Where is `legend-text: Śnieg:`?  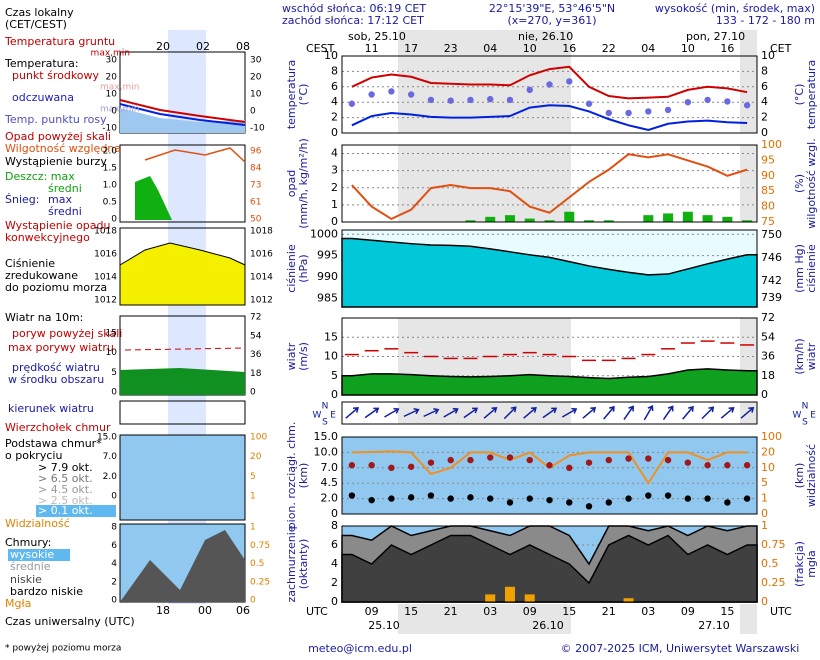
legend-text: Śnieg: is located at coordinates (22, 199).